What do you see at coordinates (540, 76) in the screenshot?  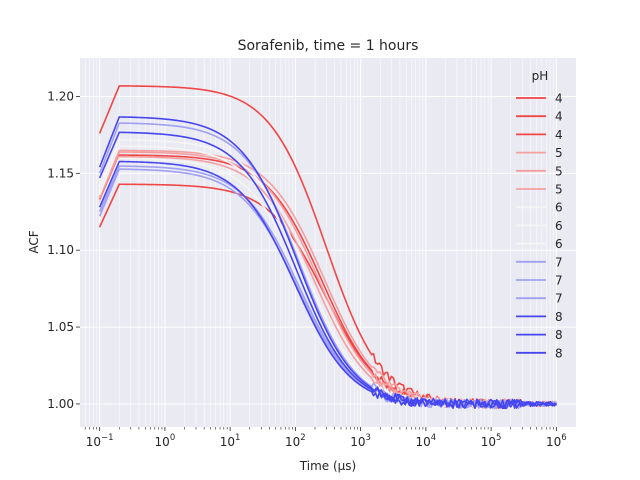 I see `legend-title: pH` at bounding box center [540, 76].